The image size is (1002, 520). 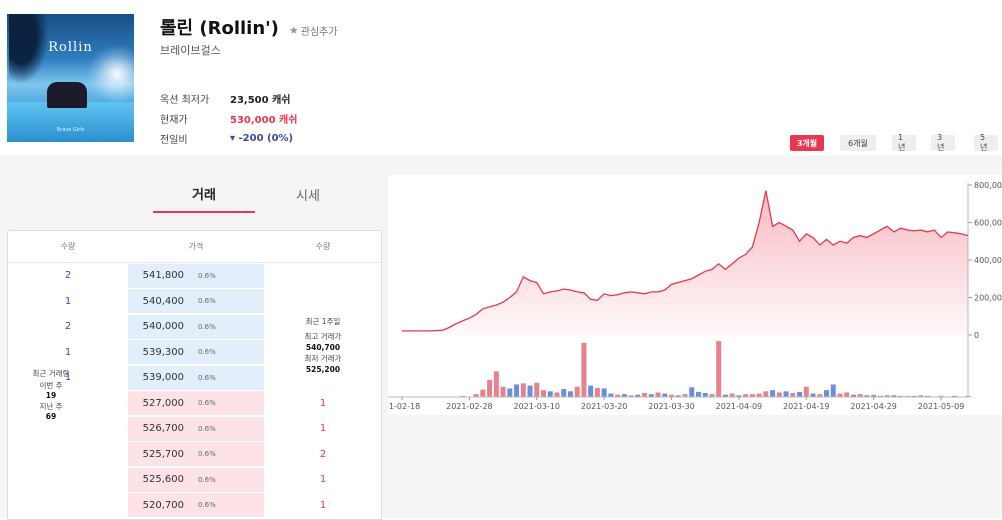 What do you see at coordinates (51, 416) in the screenshot?
I see `last-week-value: 69` at bounding box center [51, 416].